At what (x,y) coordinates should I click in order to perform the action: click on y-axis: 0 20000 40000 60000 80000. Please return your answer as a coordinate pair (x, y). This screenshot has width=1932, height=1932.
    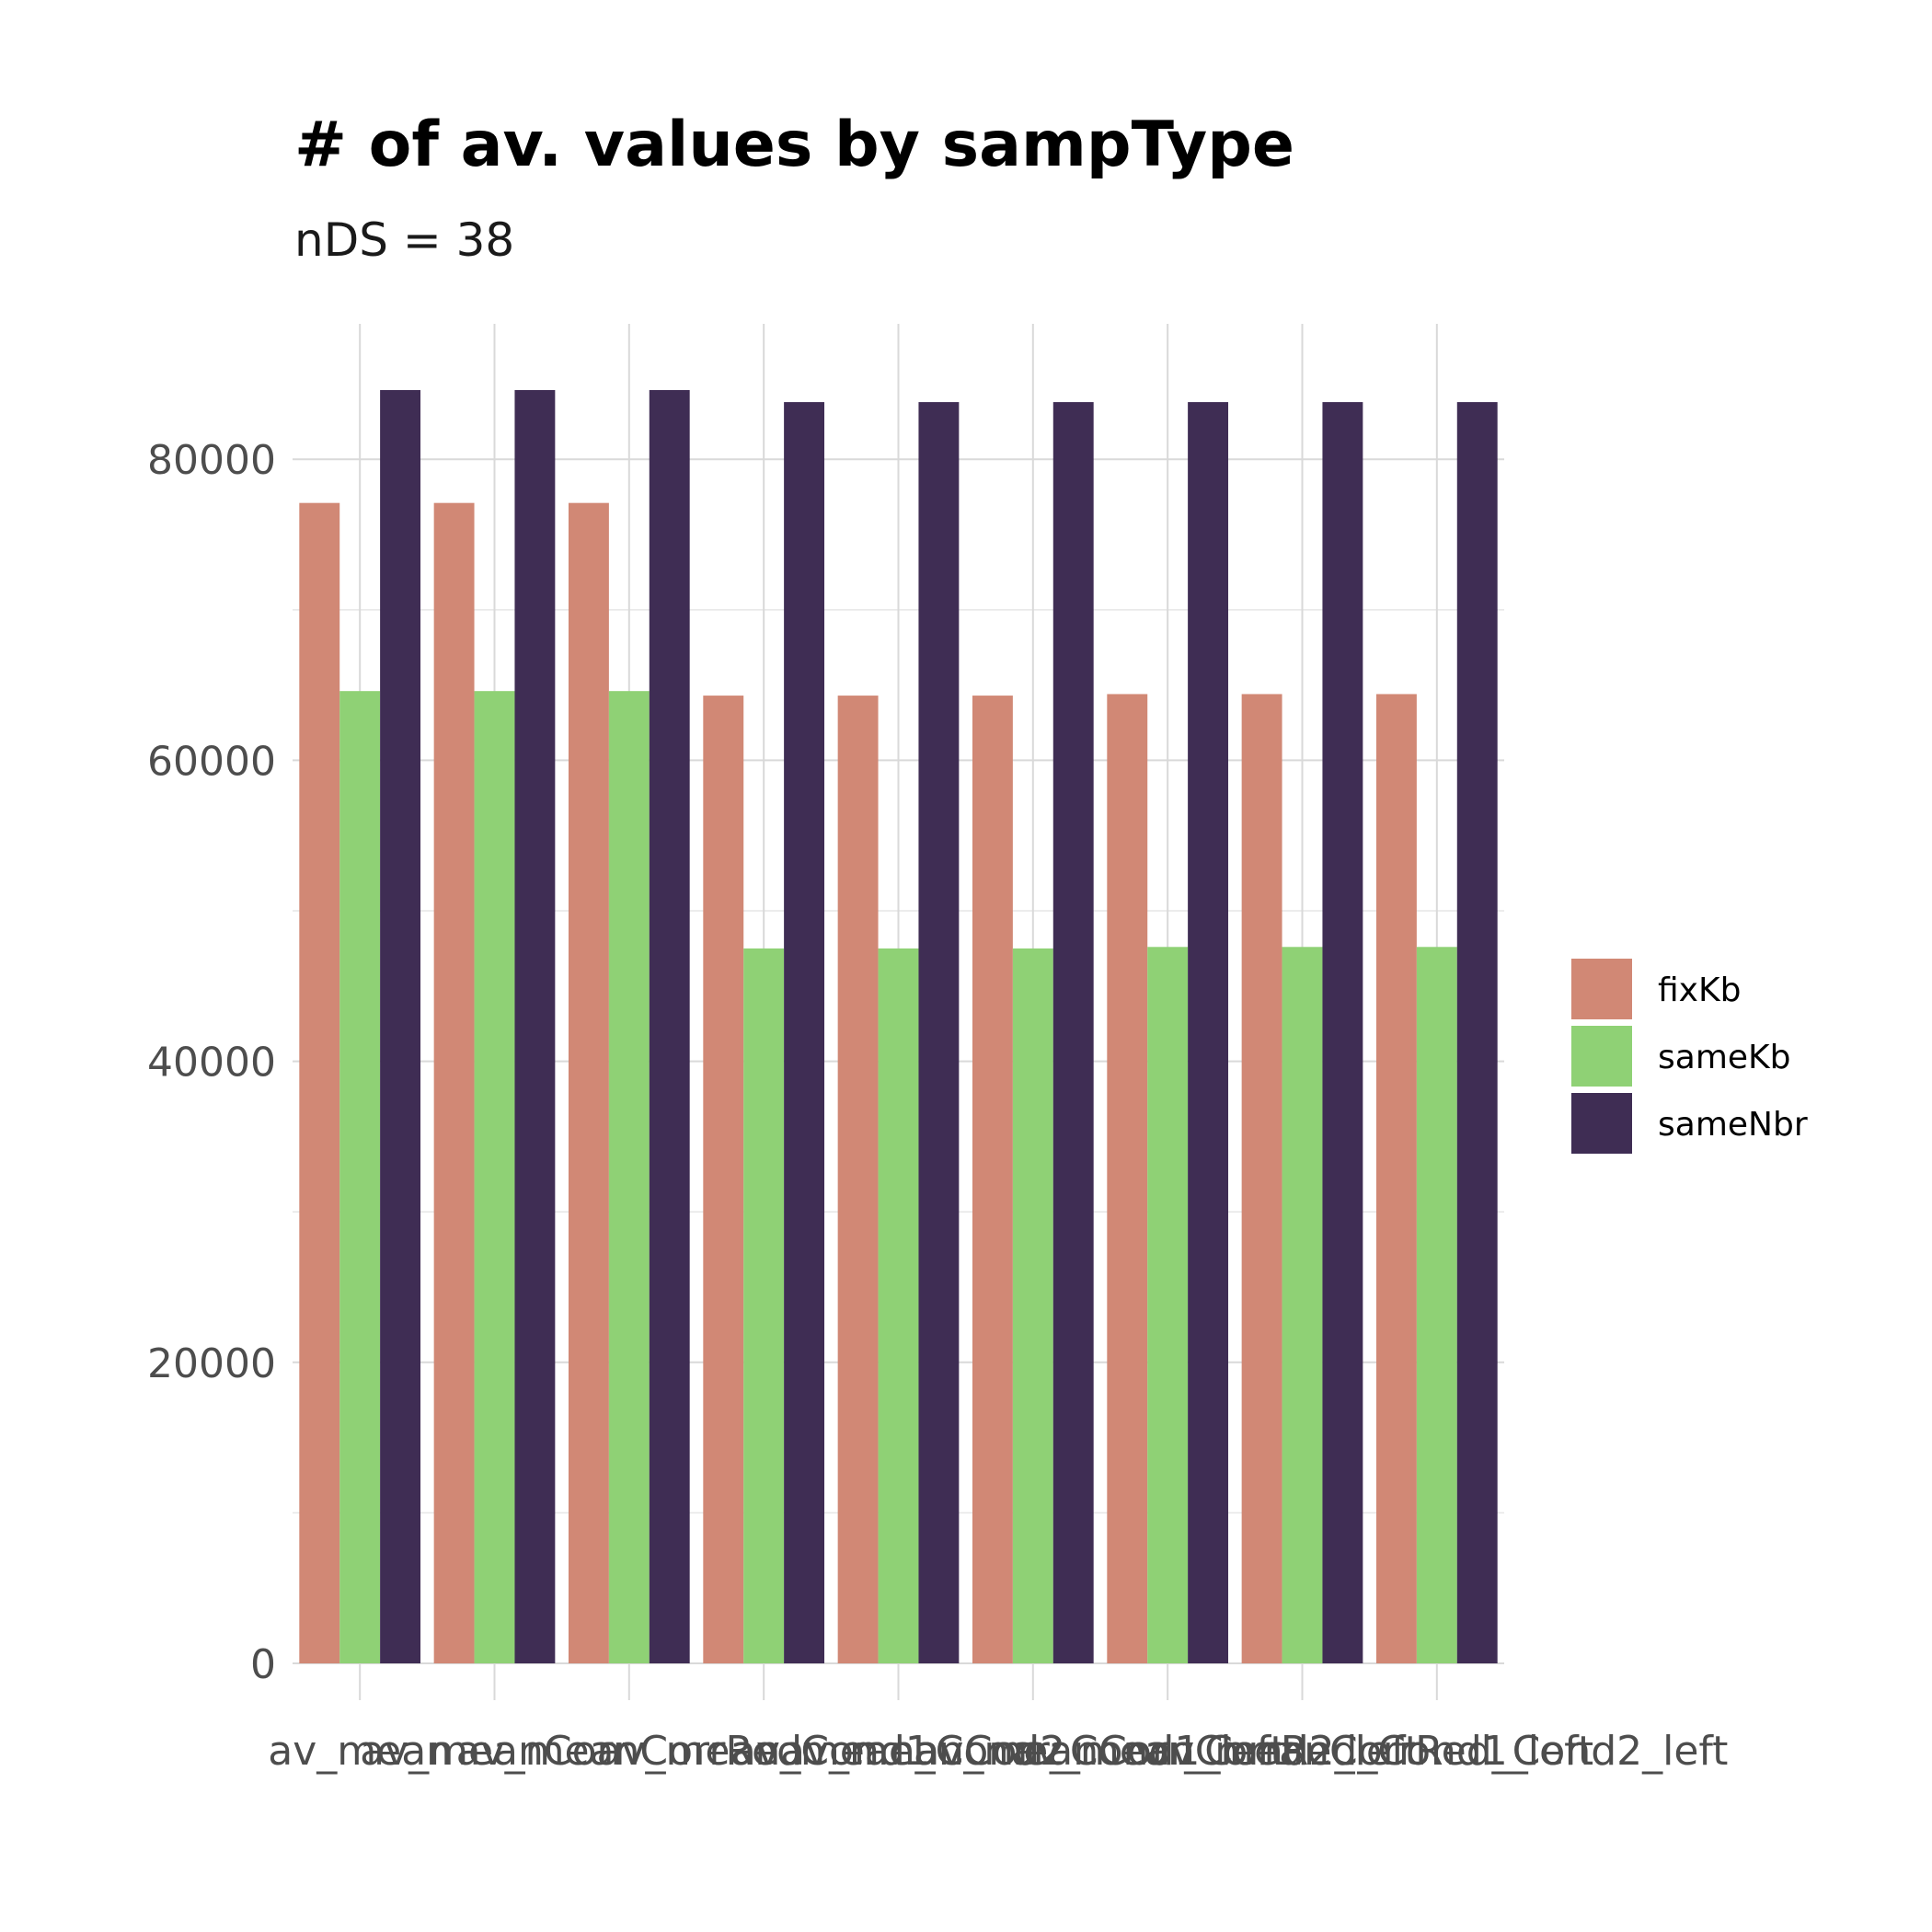
    Looking at the image, I should click on (211, 1062).